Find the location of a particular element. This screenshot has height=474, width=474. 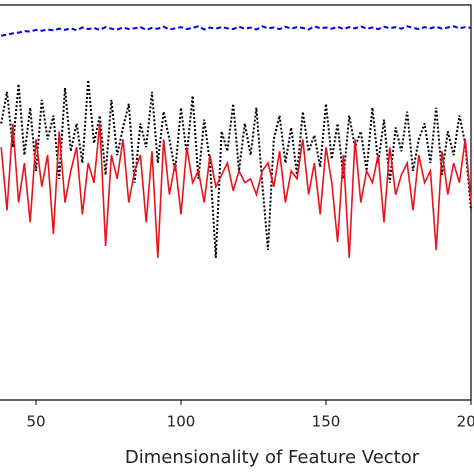

line-series is located at coordinates (236, 31).